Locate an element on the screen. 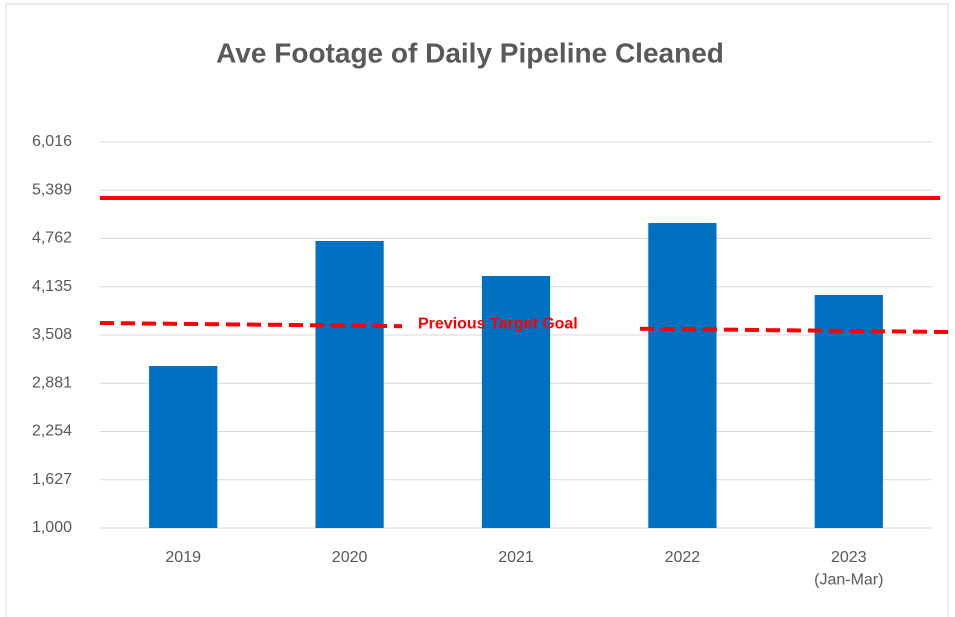  x-tick-label: 2019 is located at coordinates (183, 557).